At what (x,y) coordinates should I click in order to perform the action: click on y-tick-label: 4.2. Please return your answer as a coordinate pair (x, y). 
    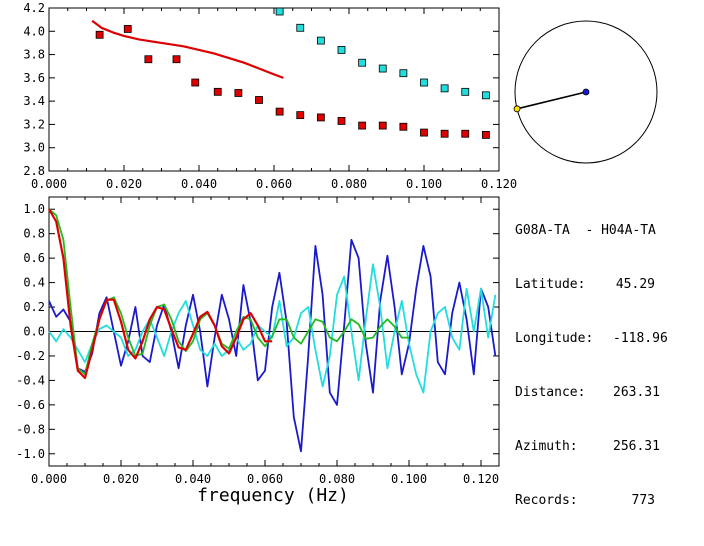
    Looking at the image, I should click on (34, 8).